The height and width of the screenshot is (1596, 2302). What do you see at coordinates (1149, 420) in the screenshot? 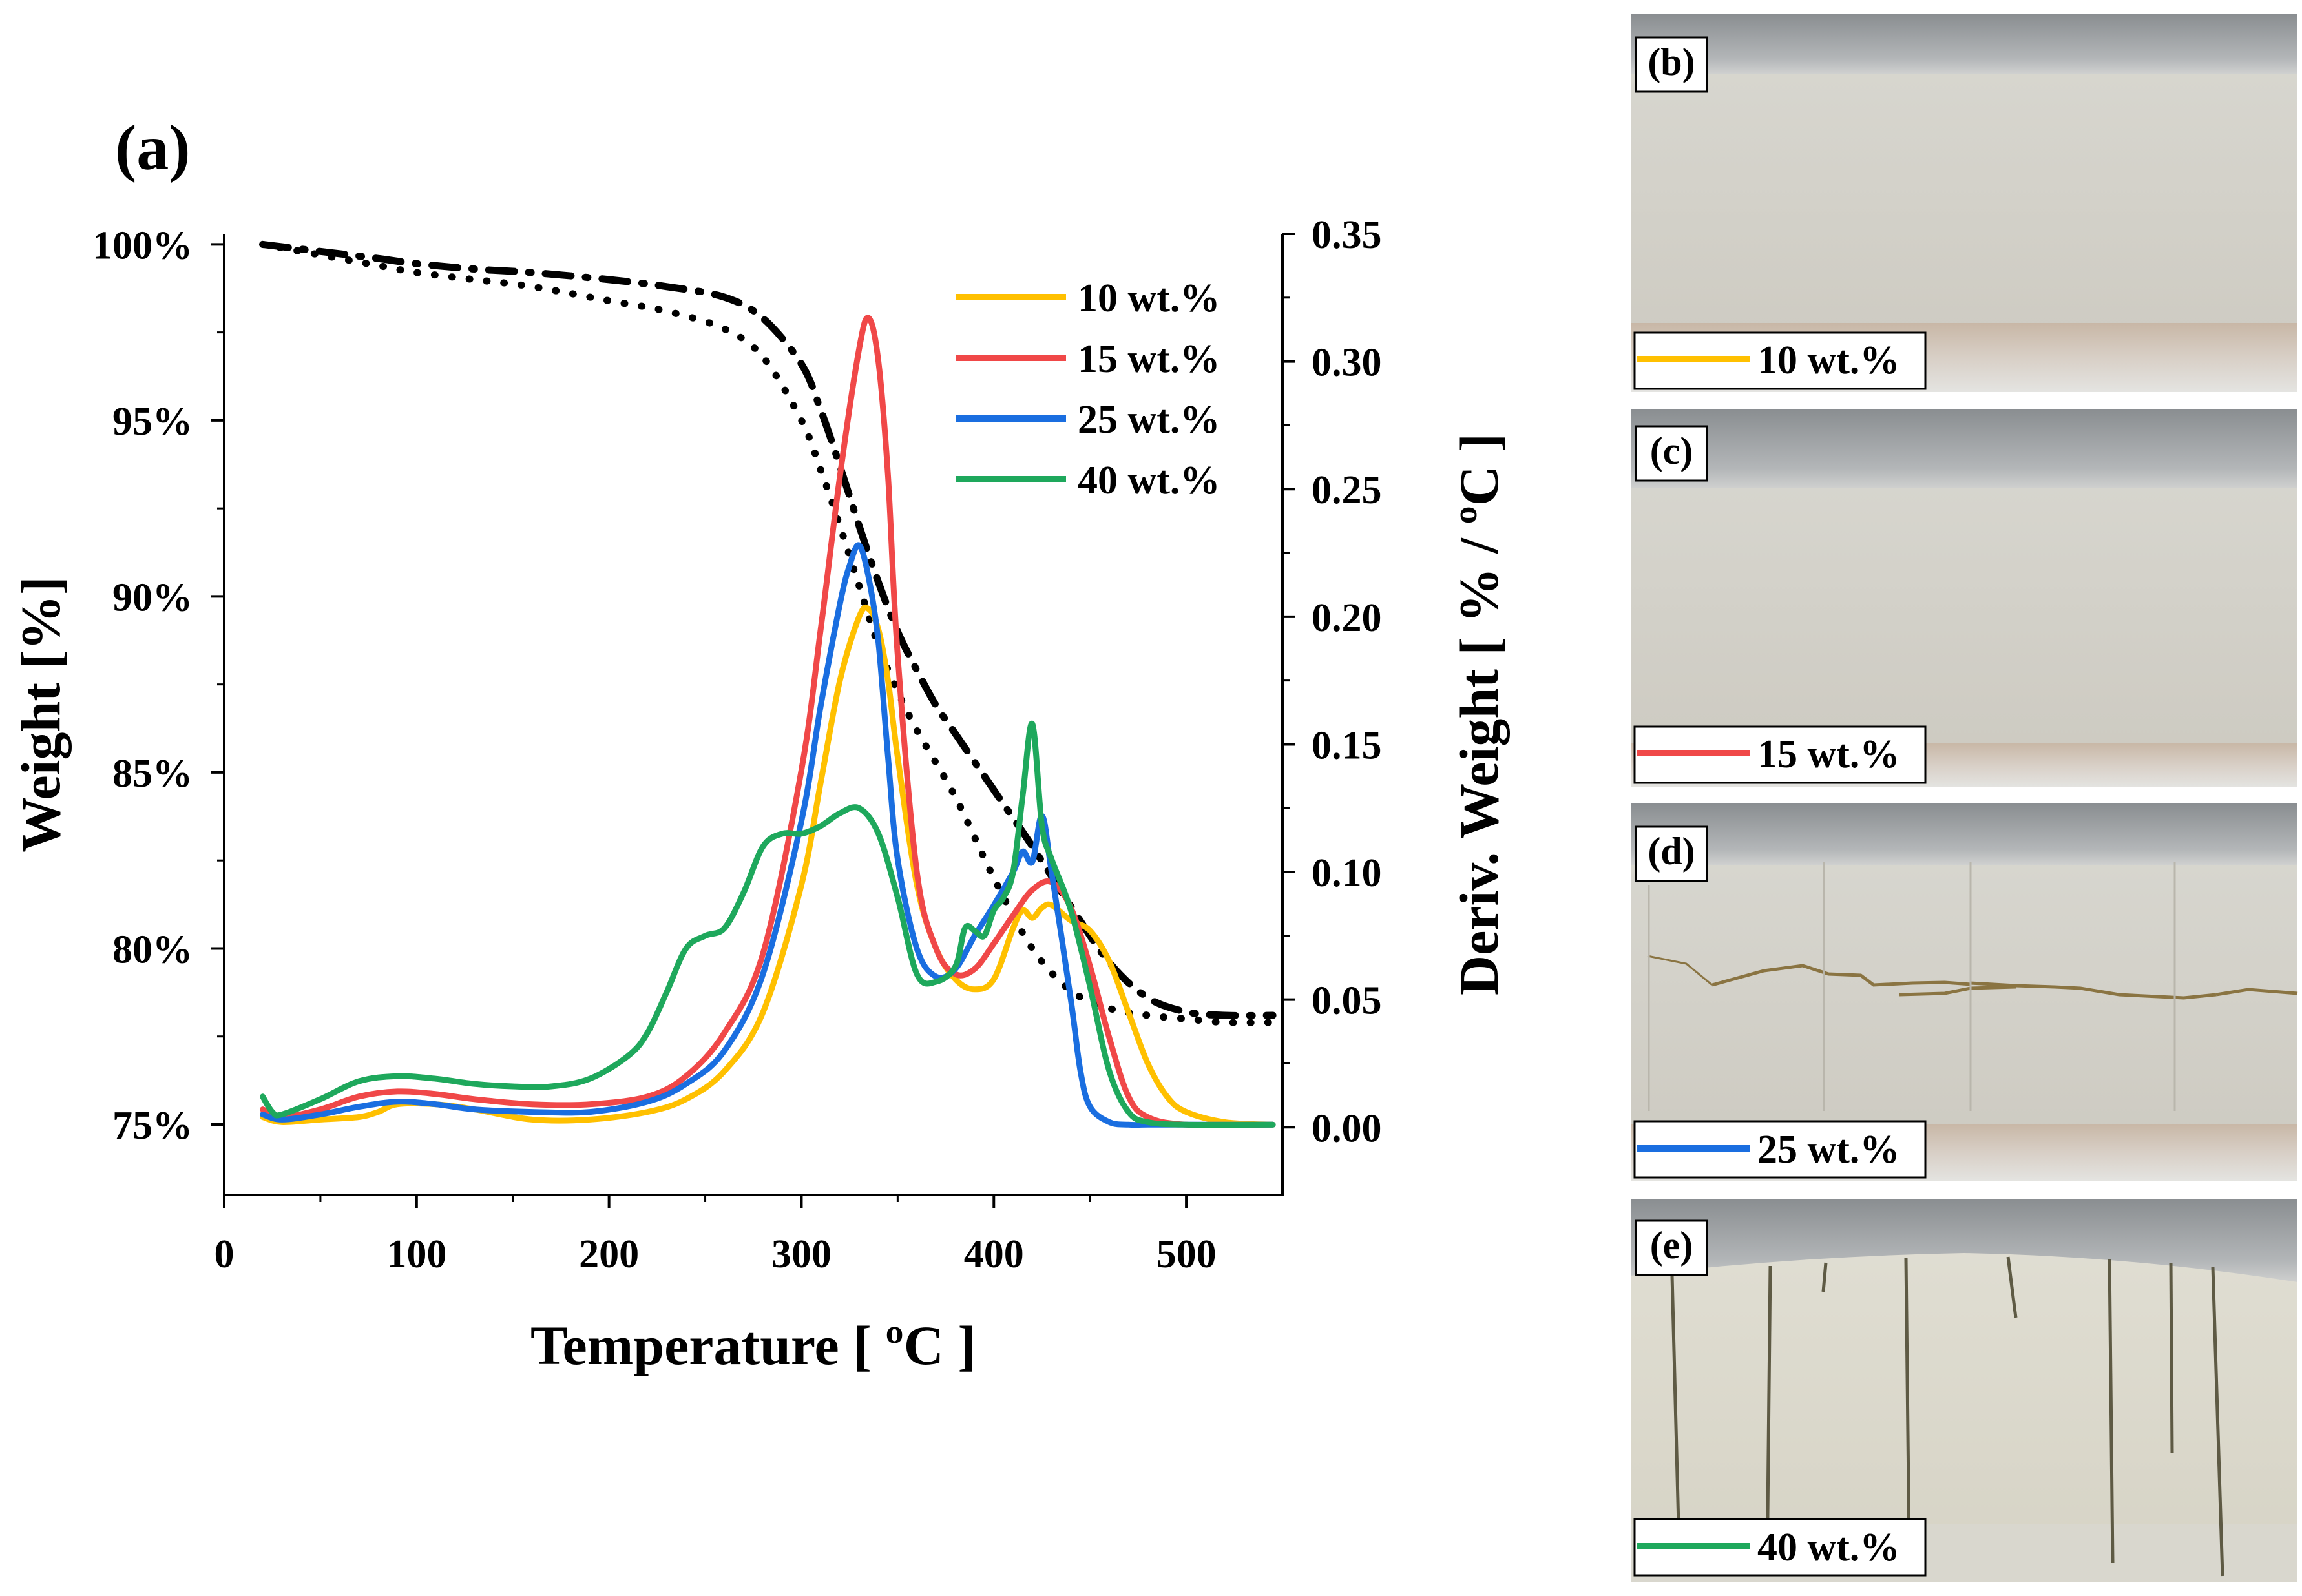
I see `legend-label: 25 wt.%` at bounding box center [1149, 420].